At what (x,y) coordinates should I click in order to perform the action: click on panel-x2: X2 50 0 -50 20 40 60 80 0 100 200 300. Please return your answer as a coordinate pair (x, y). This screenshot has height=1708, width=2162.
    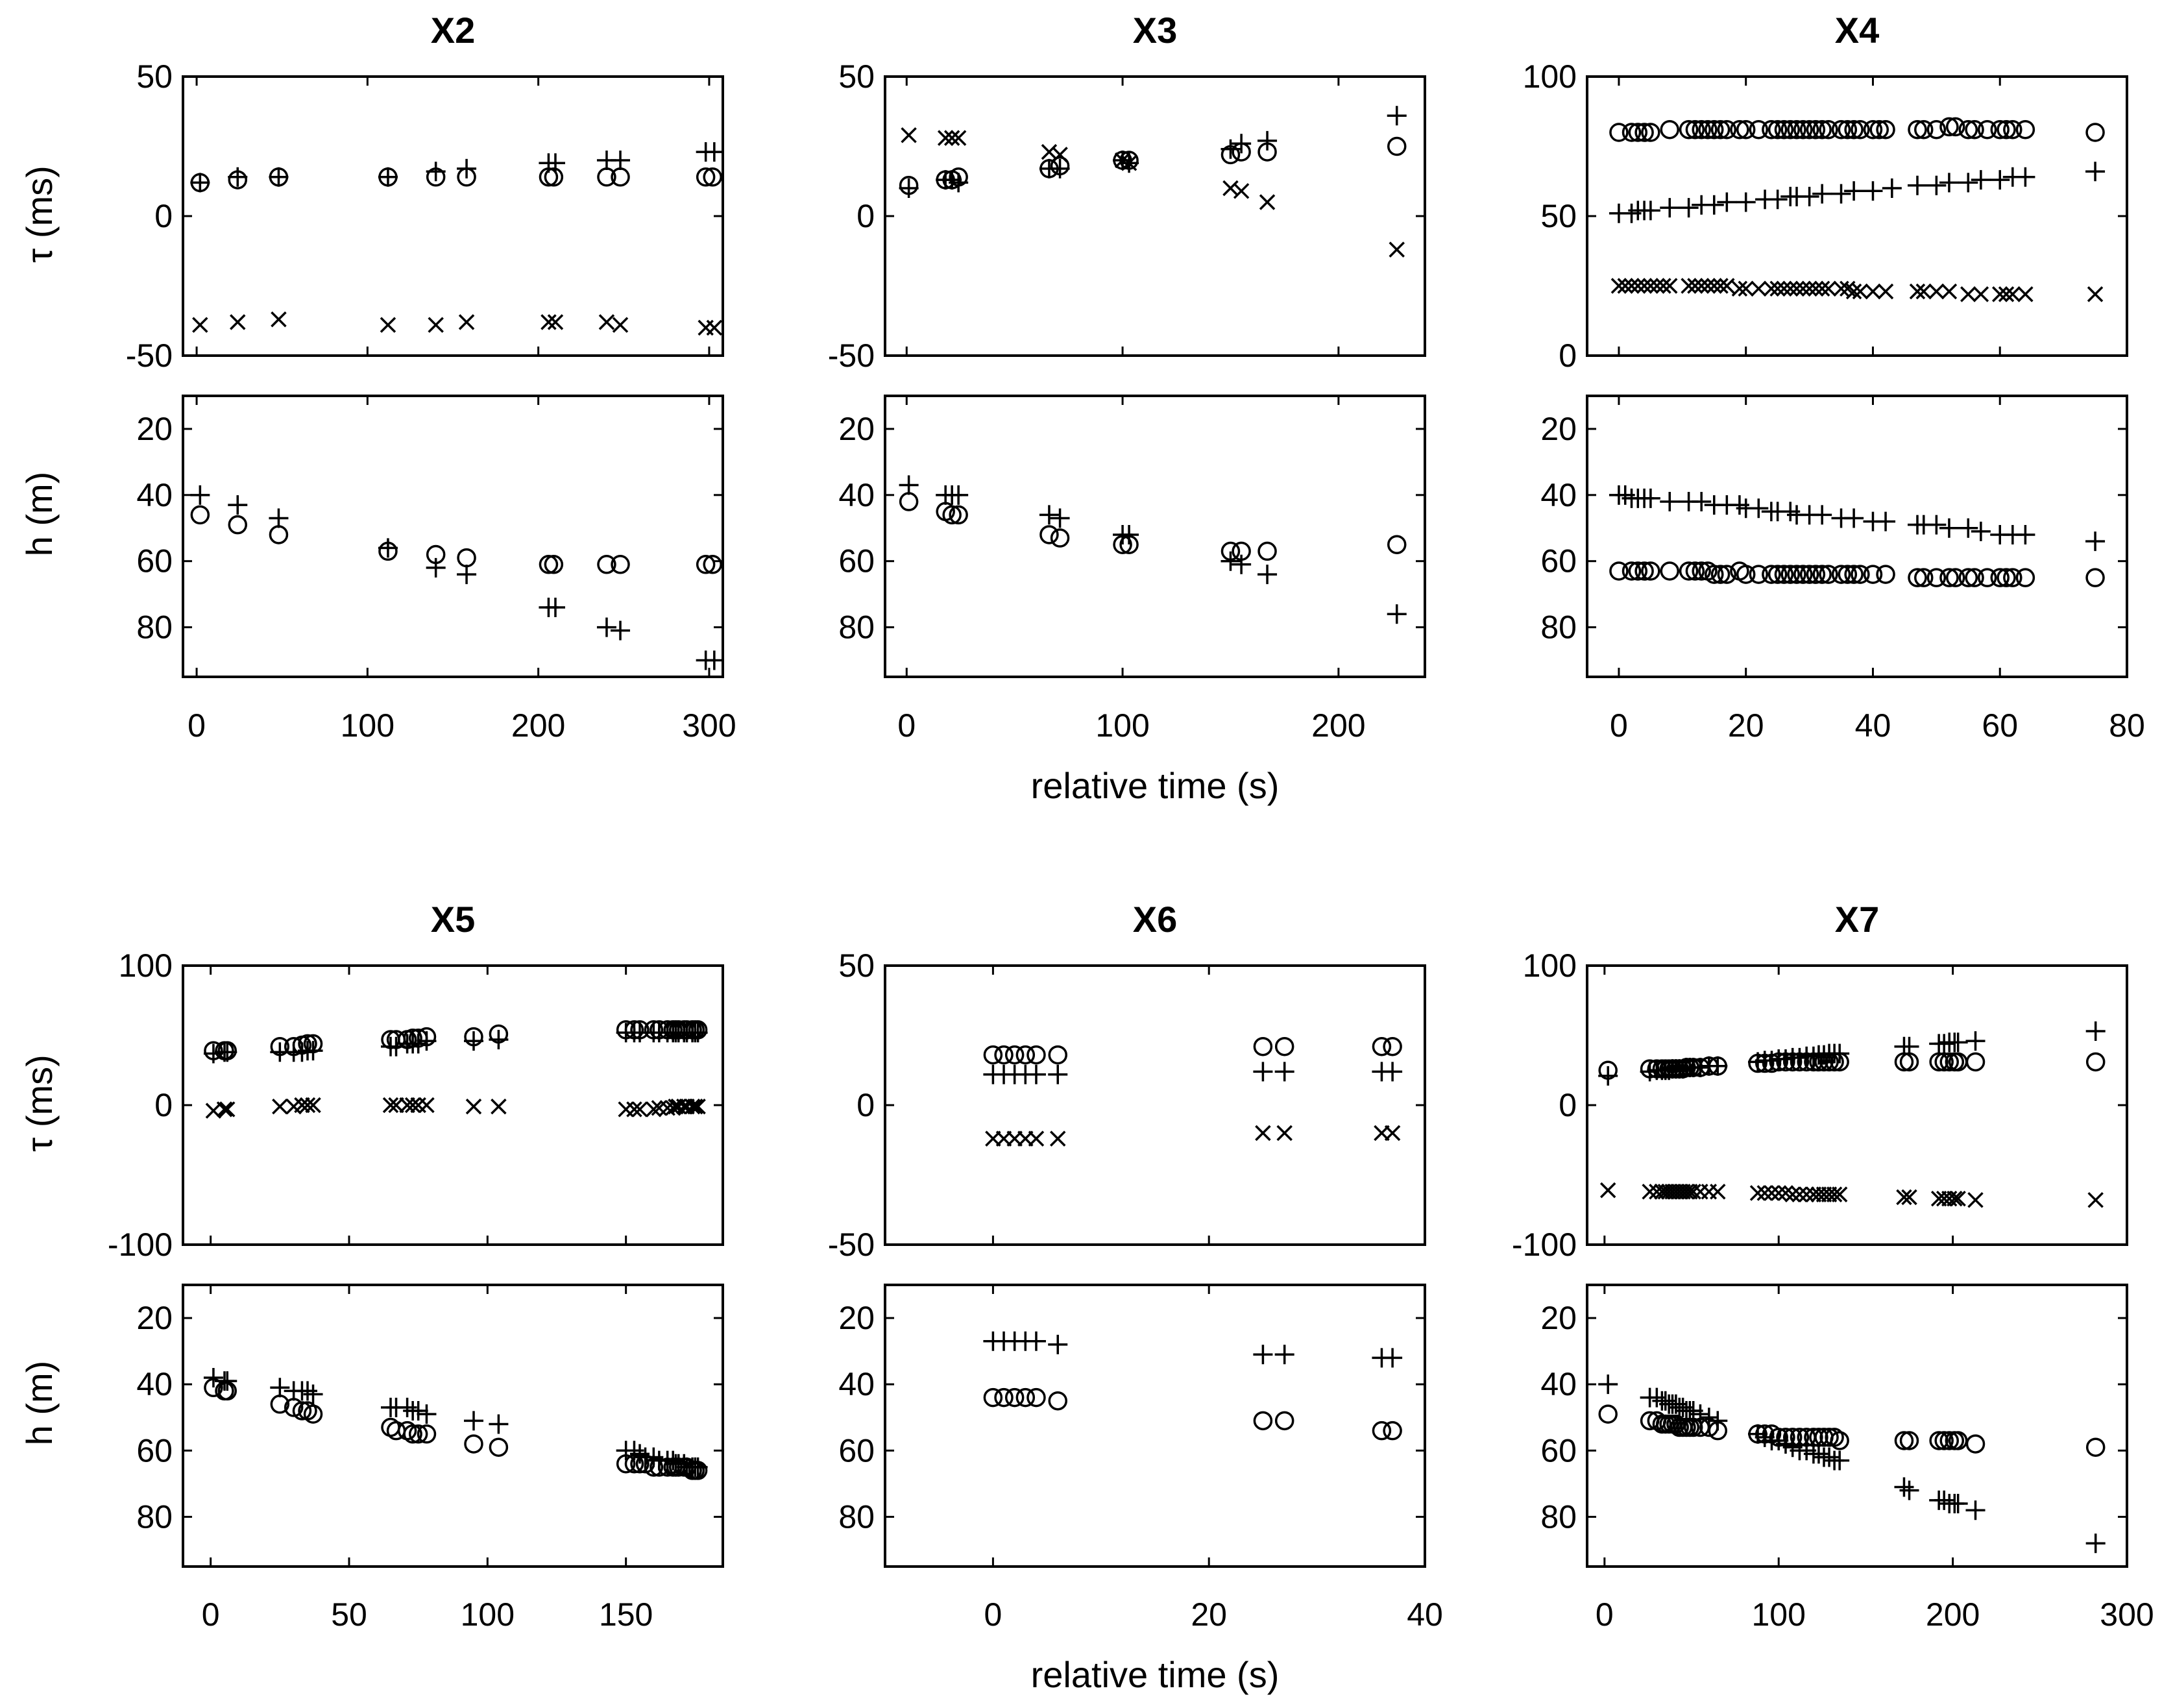
    Looking at the image, I should click on (431, 377).